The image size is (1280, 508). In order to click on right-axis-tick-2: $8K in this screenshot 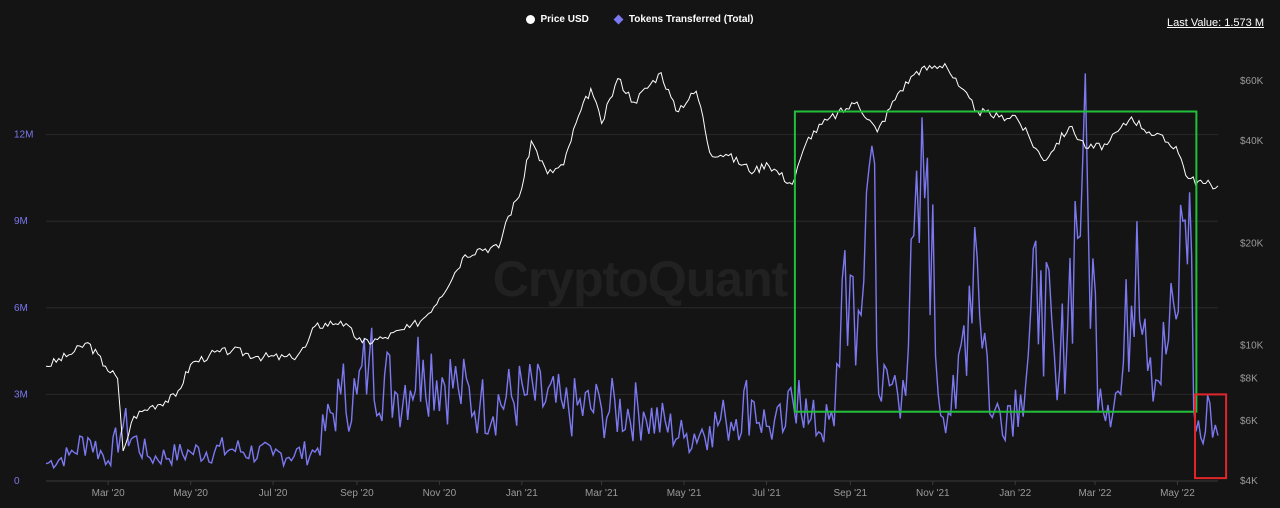, I will do `click(1249, 379)`.